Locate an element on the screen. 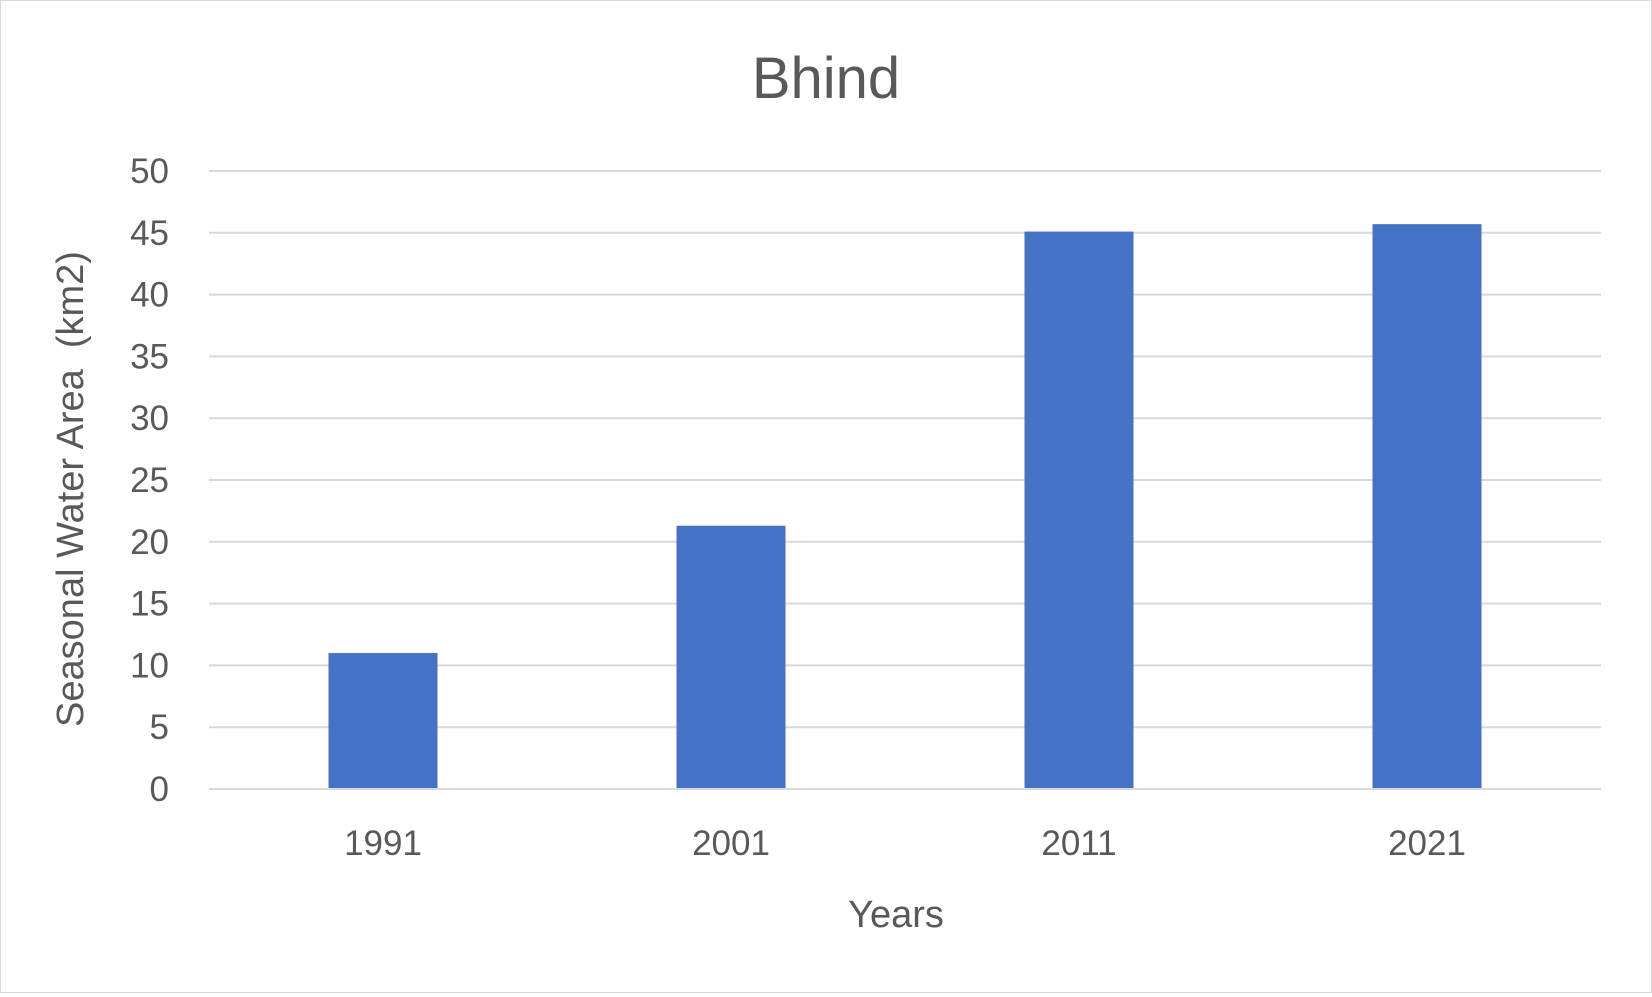 The image size is (1652, 997). bar-2021 is located at coordinates (1427, 506).